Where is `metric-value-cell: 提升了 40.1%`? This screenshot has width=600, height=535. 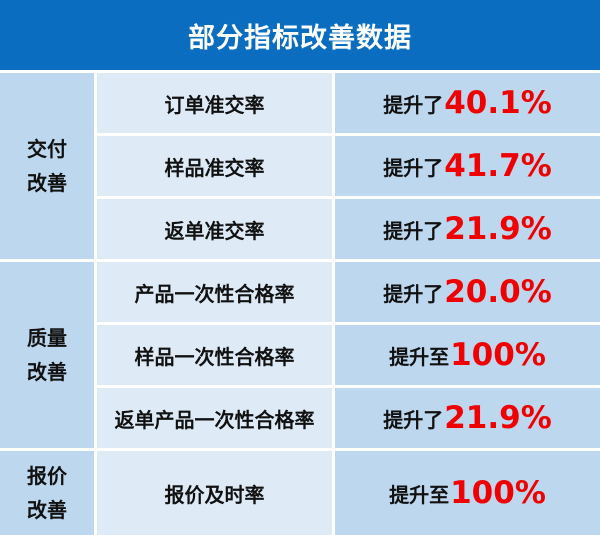 metric-value-cell: 提升了 40.1% is located at coordinates (467, 103).